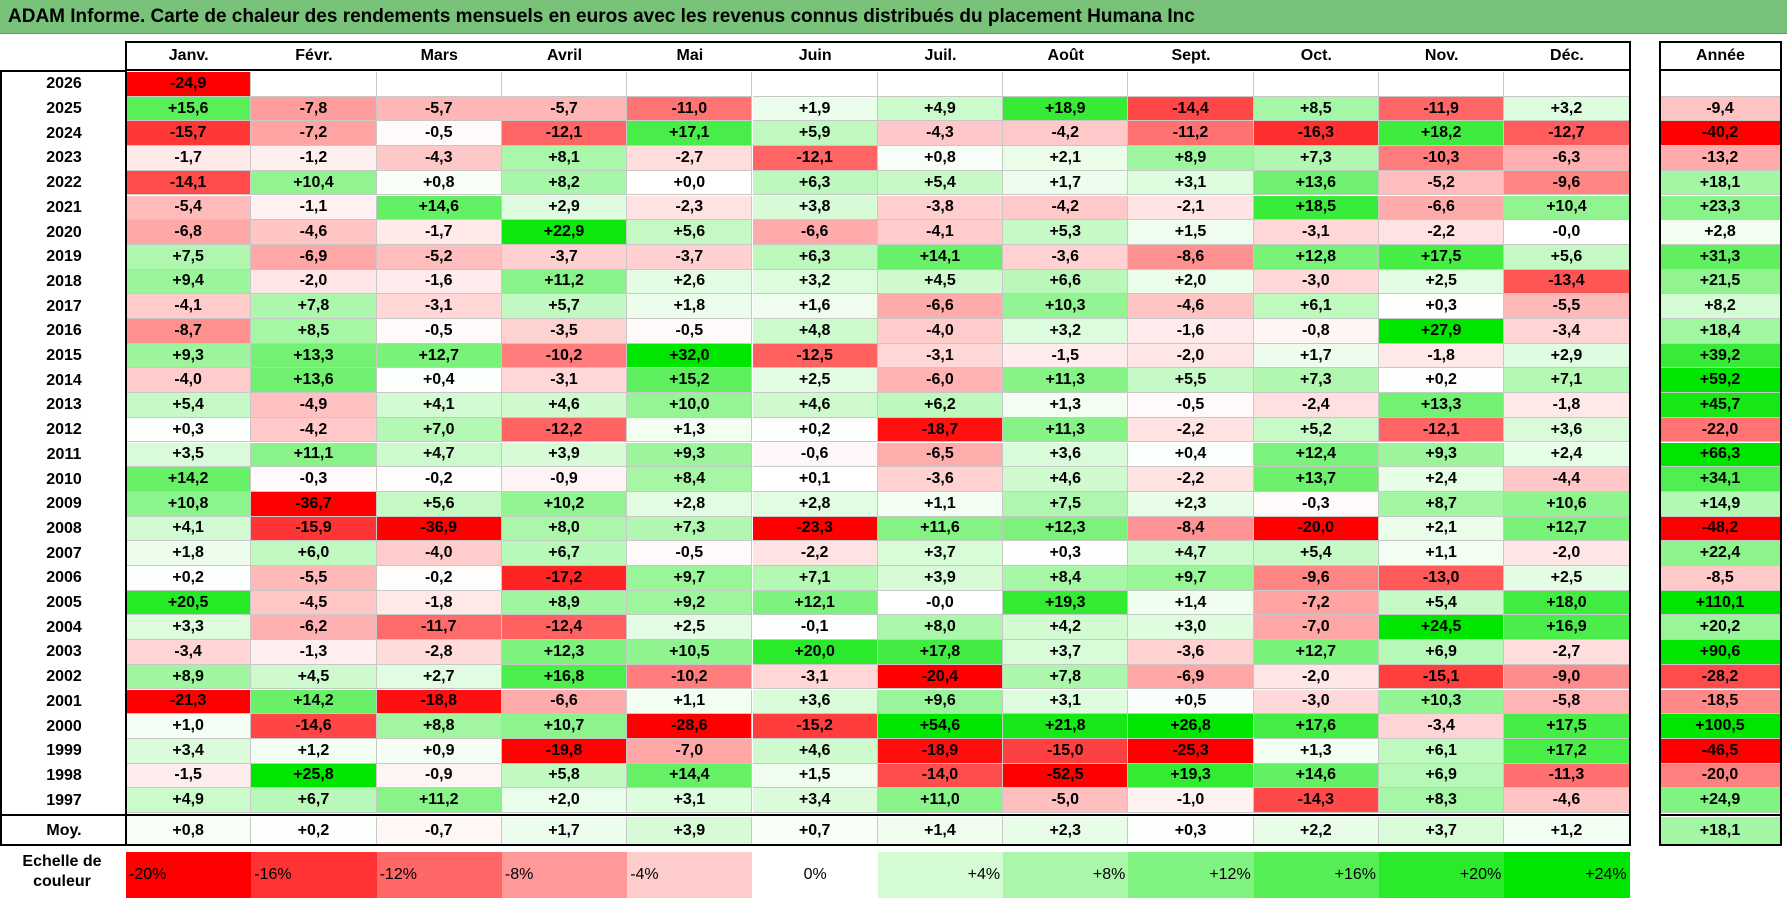 The height and width of the screenshot is (912, 1787). I want to click on heatmap-cell: -6,0, so click(940, 381).